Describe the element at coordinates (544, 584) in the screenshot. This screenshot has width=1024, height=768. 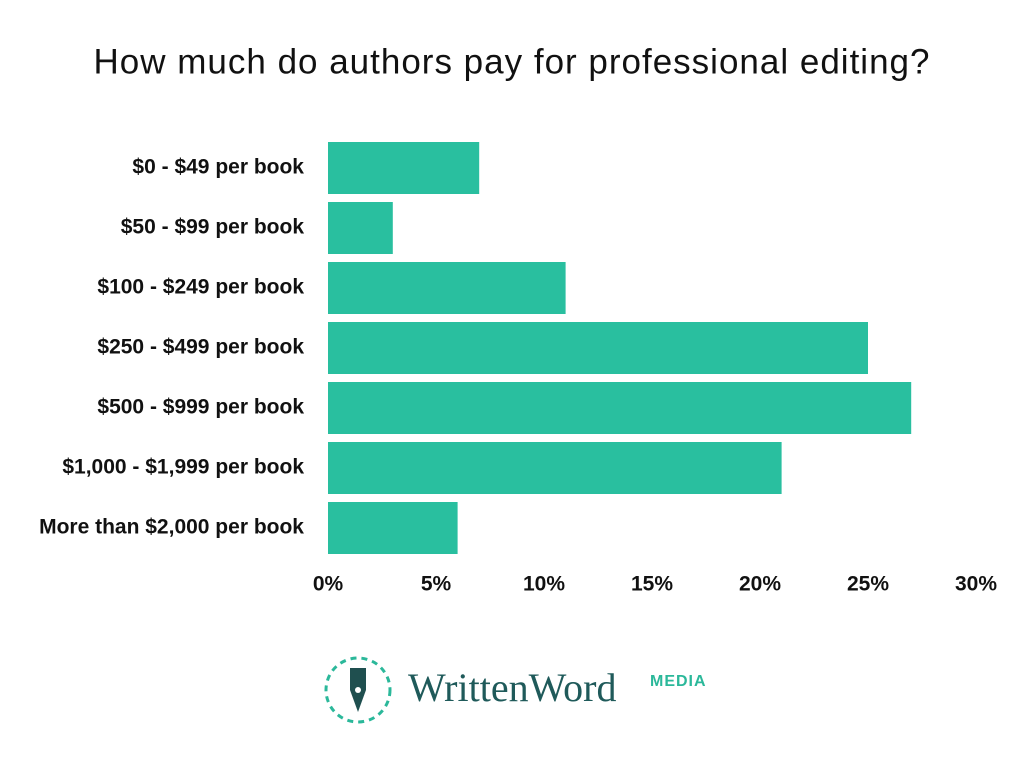
I see `x-tick-label: 10%` at that location.